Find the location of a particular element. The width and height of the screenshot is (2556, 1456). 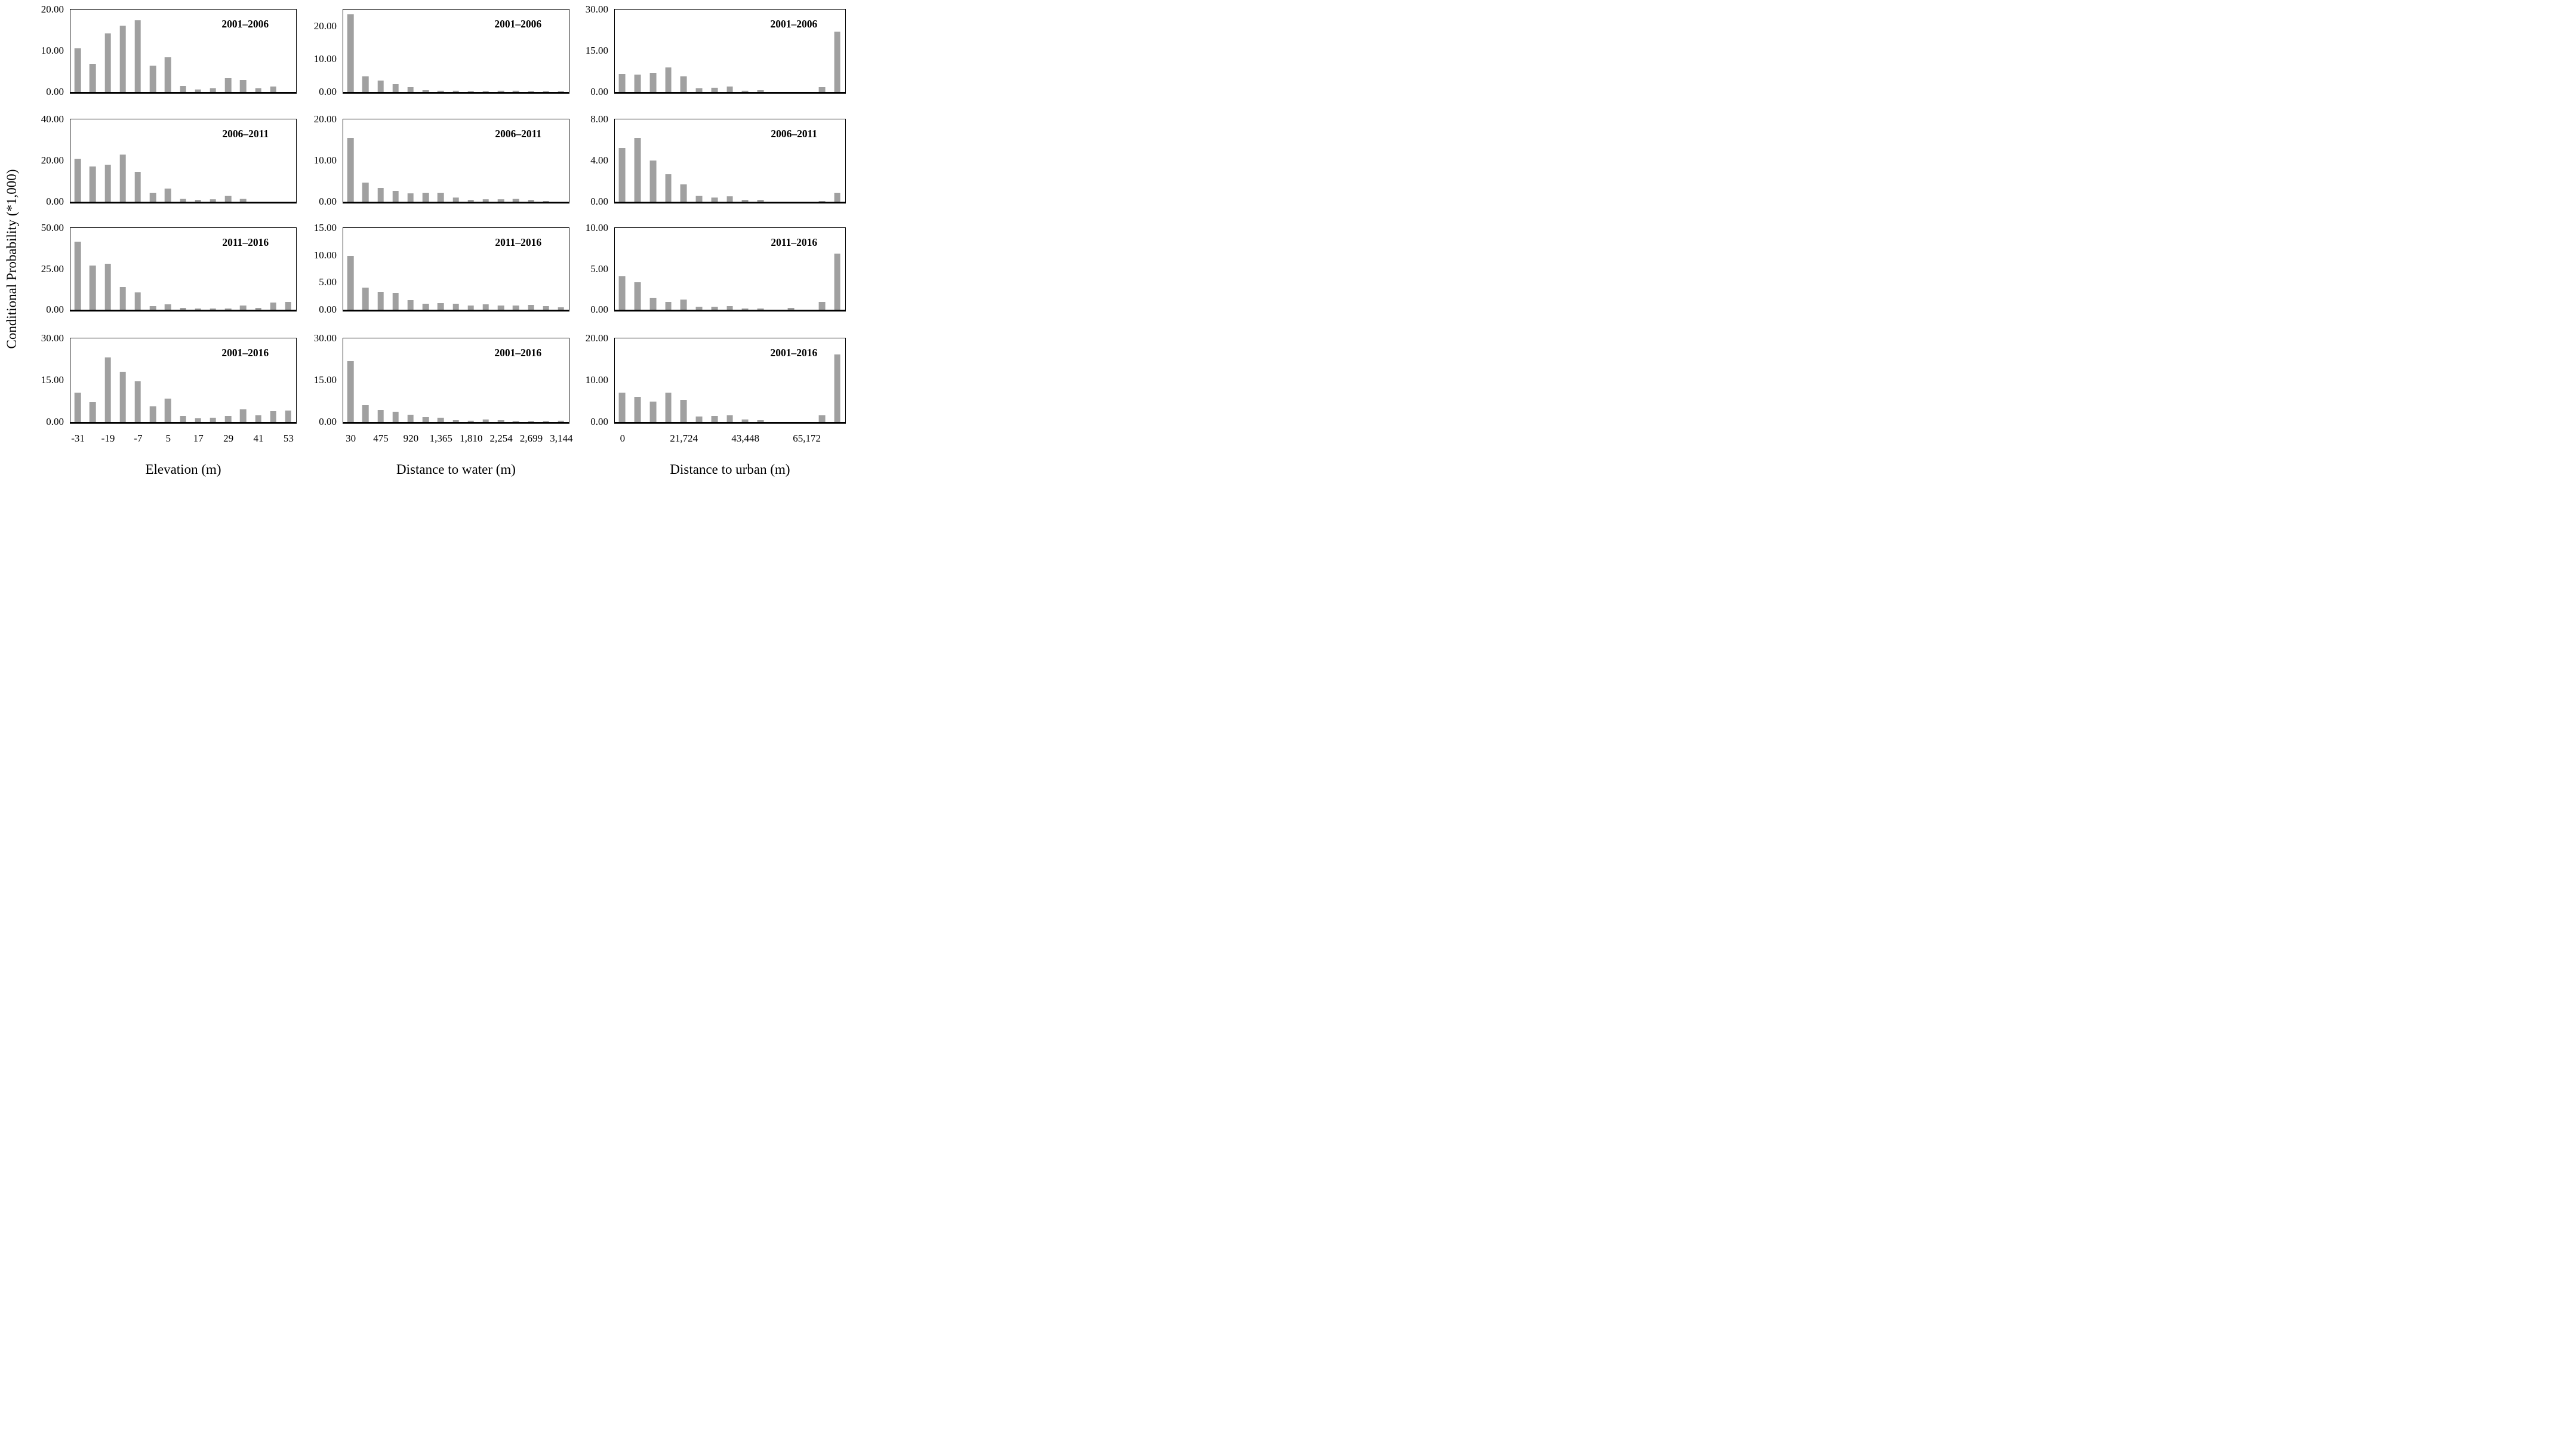

period-label: 2006–2011 is located at coordinates (246, 133).